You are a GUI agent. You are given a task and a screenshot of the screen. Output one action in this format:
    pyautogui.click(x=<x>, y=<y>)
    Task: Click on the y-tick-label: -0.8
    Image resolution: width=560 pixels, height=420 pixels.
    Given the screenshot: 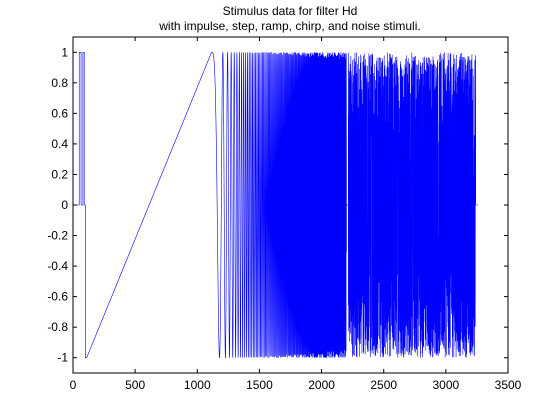 What is the action you would take?
    pyautogui.click(x=57, y=327)
    